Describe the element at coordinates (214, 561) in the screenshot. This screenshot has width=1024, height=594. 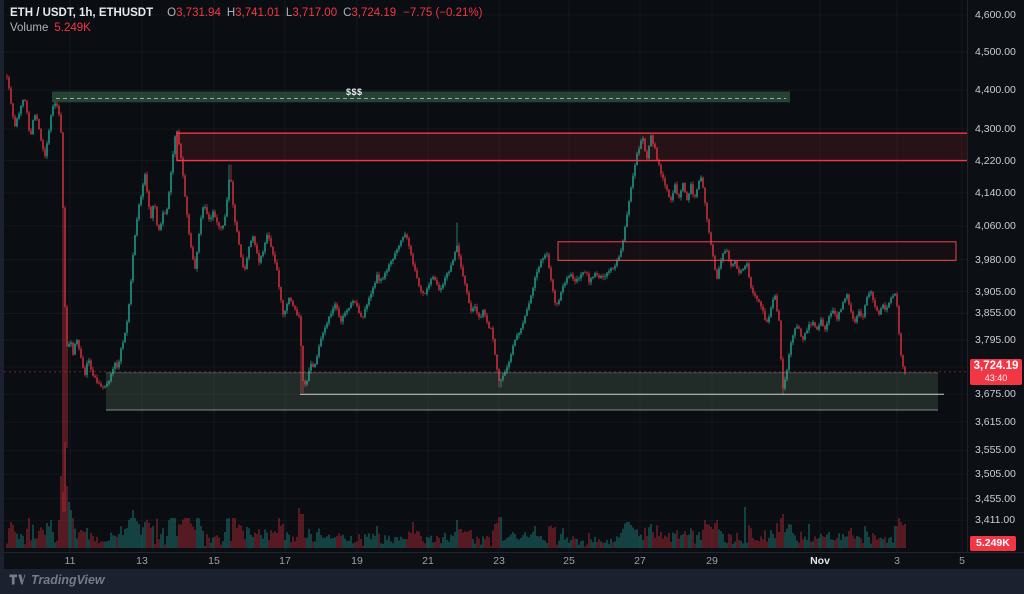
I see `time-tick-label: 15` at that location.